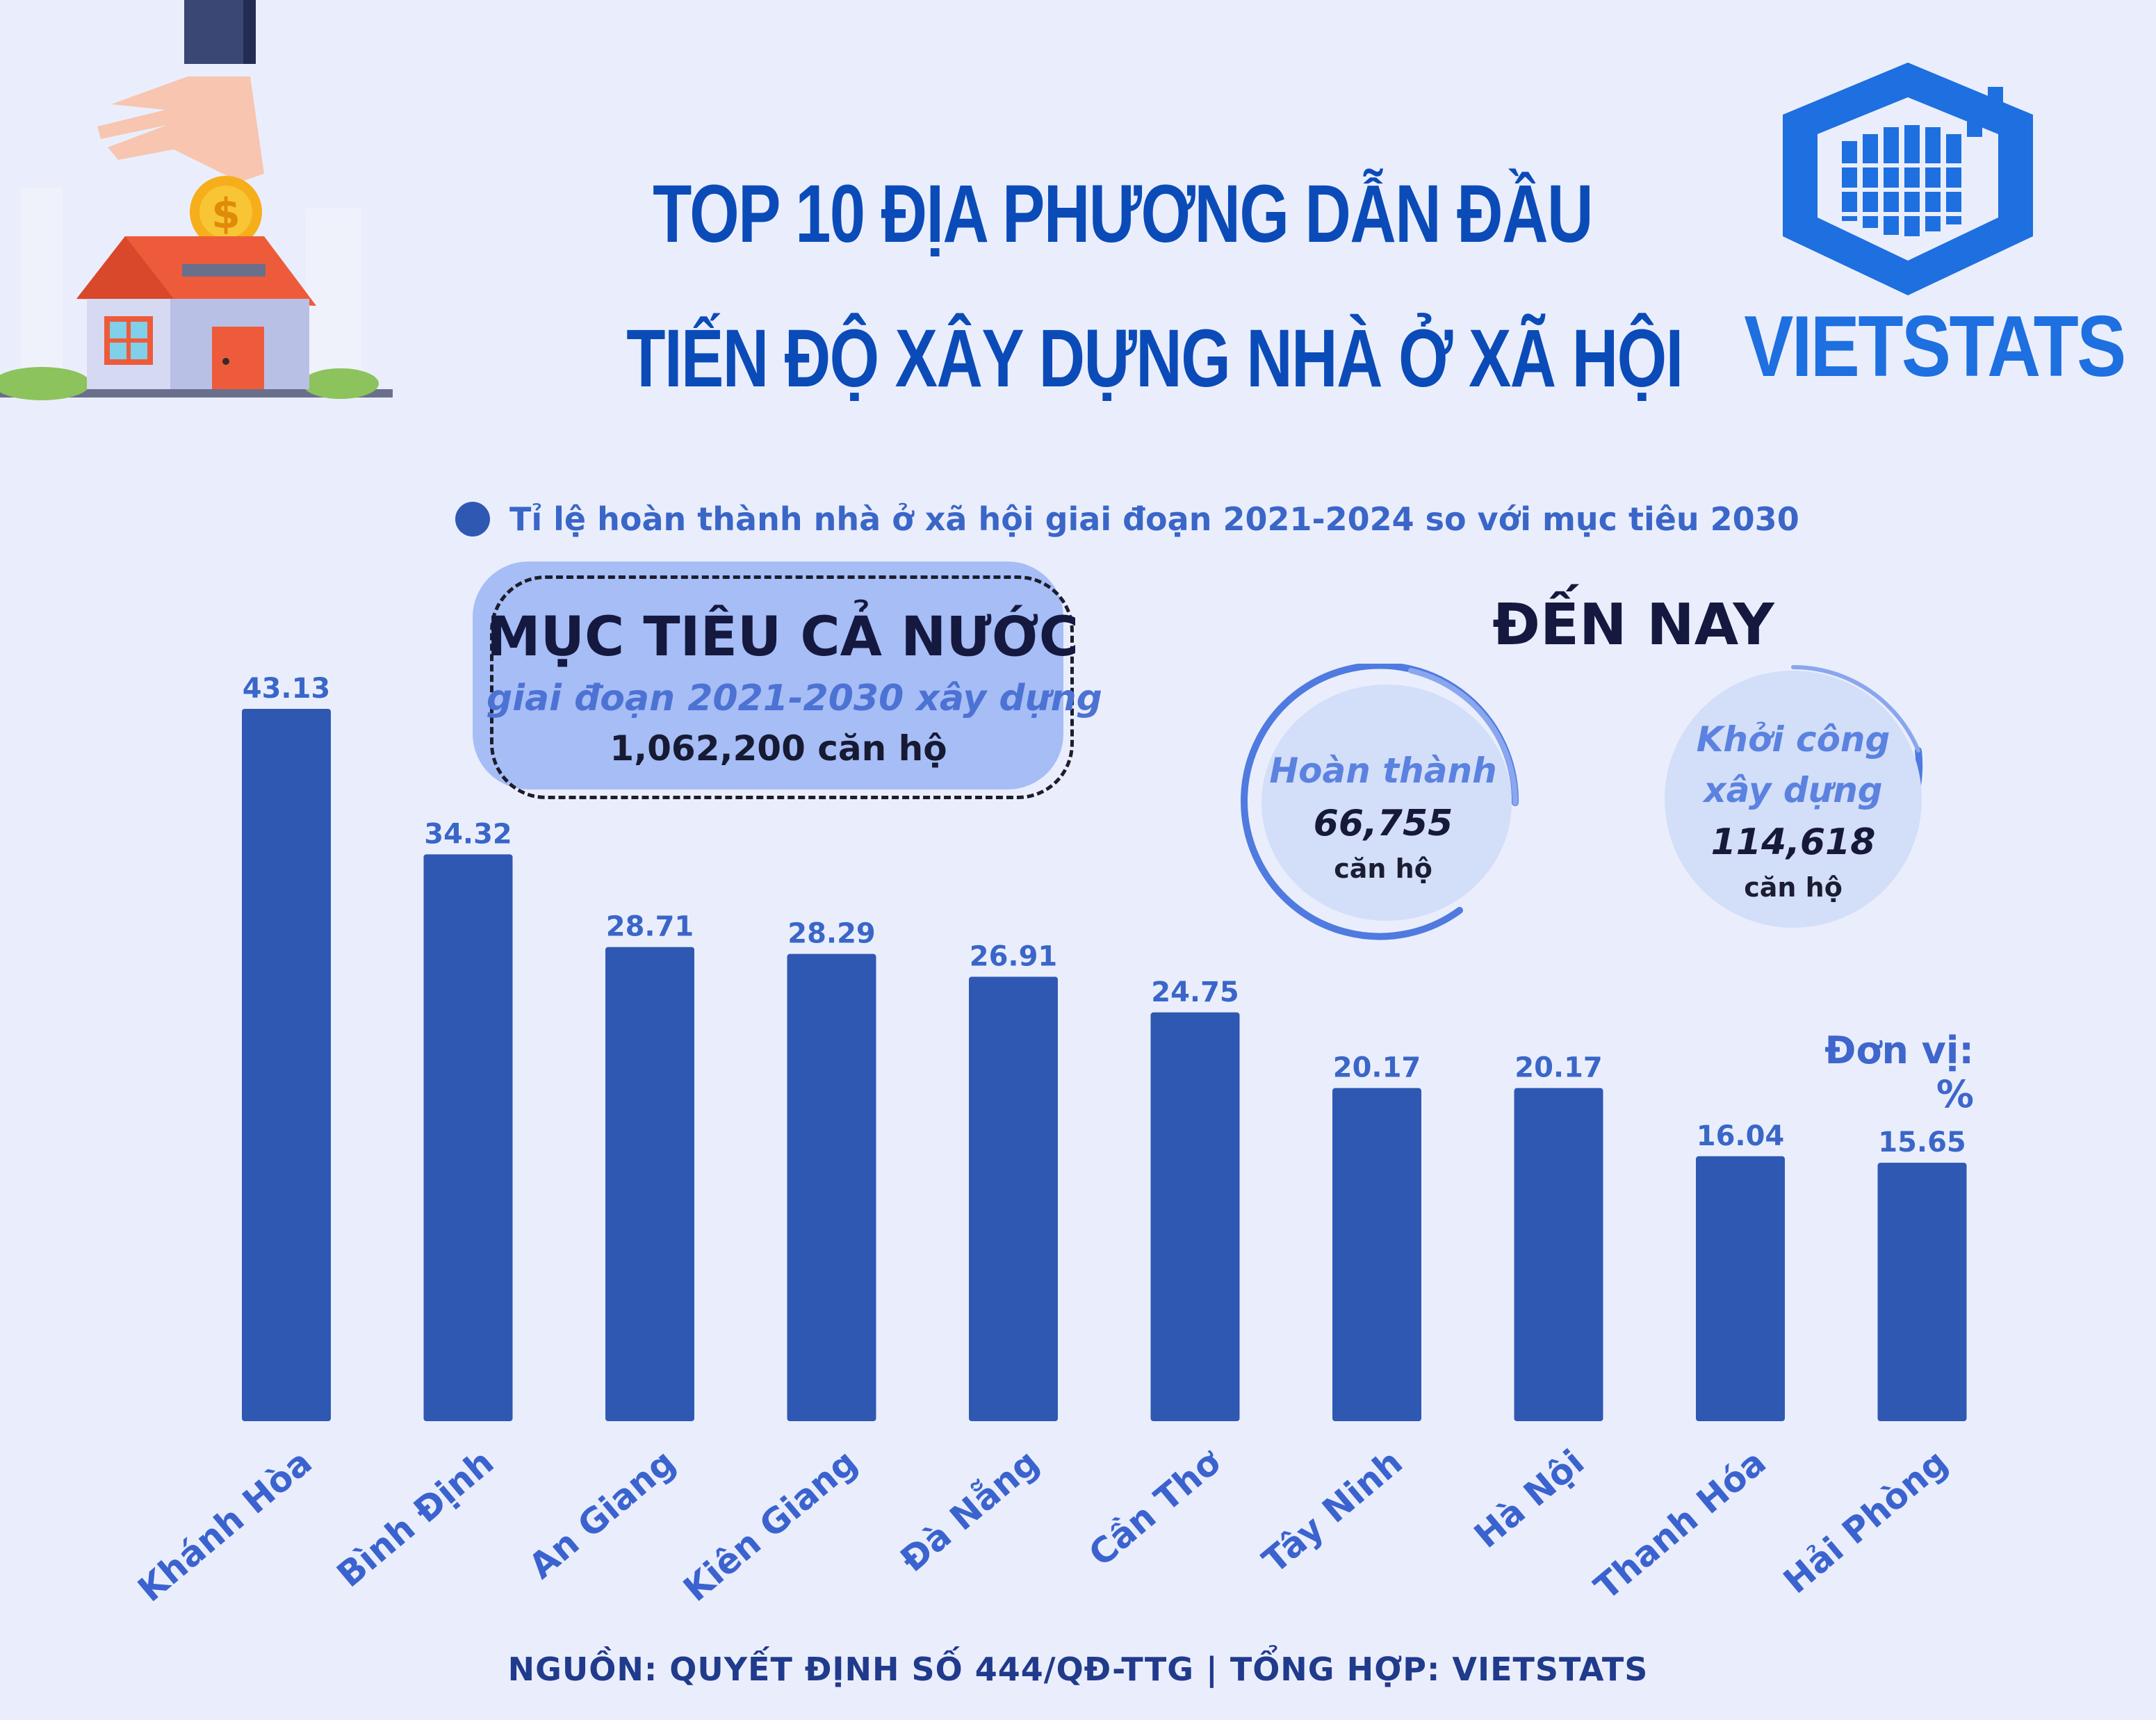 The height and width of the screenshot is (1720, 2156). Describe the element at coordinates (1935, 347) in the screenshot. I see `brand-name: VIETSTATS` at that location.